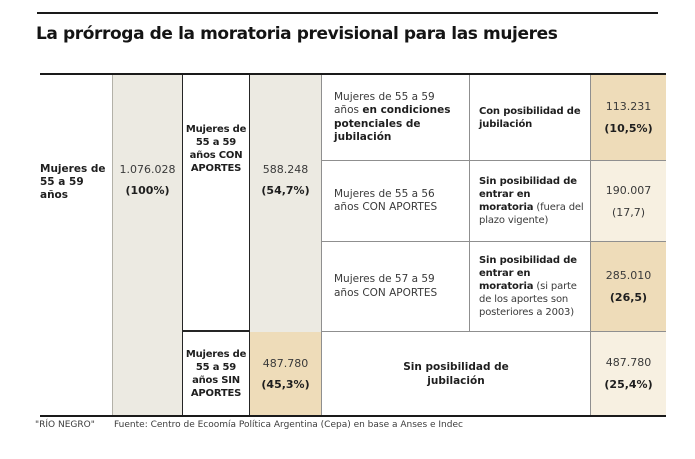 The image size is (695, 459). I want to click on row3-outcome-bold: Sin posibilidad de entrar en moratoria, so click(528, 273).